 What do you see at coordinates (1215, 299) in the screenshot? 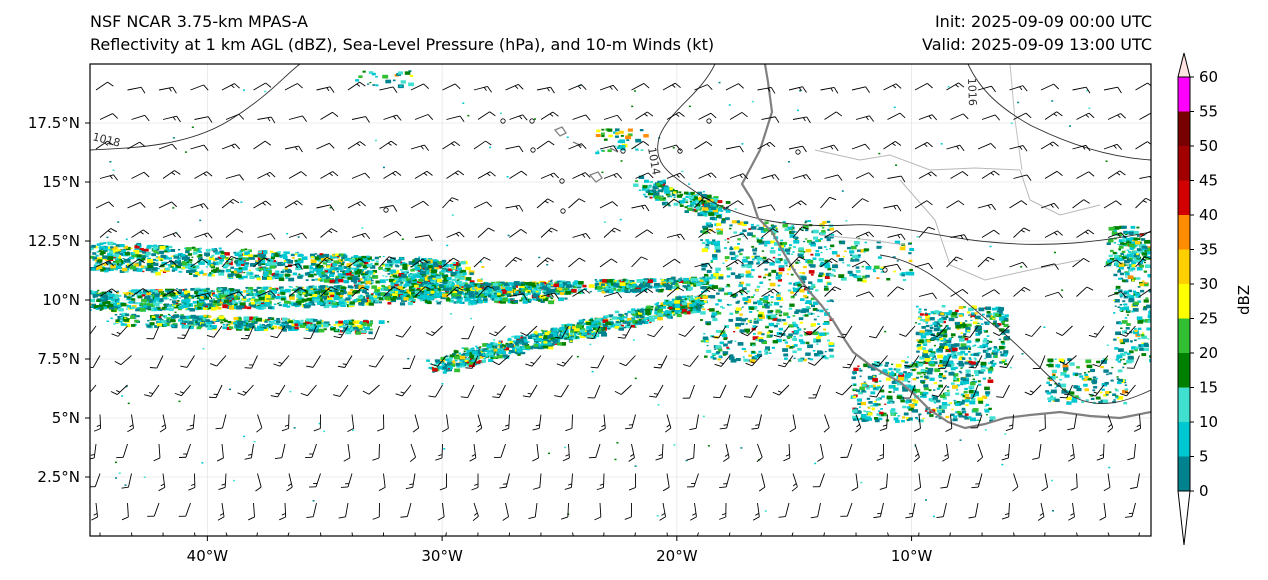
I see `colorbar: 0 5 10 15 20 25 30 35 40 45 50 55 60 dBZ` at bounding box center [1215, 299].